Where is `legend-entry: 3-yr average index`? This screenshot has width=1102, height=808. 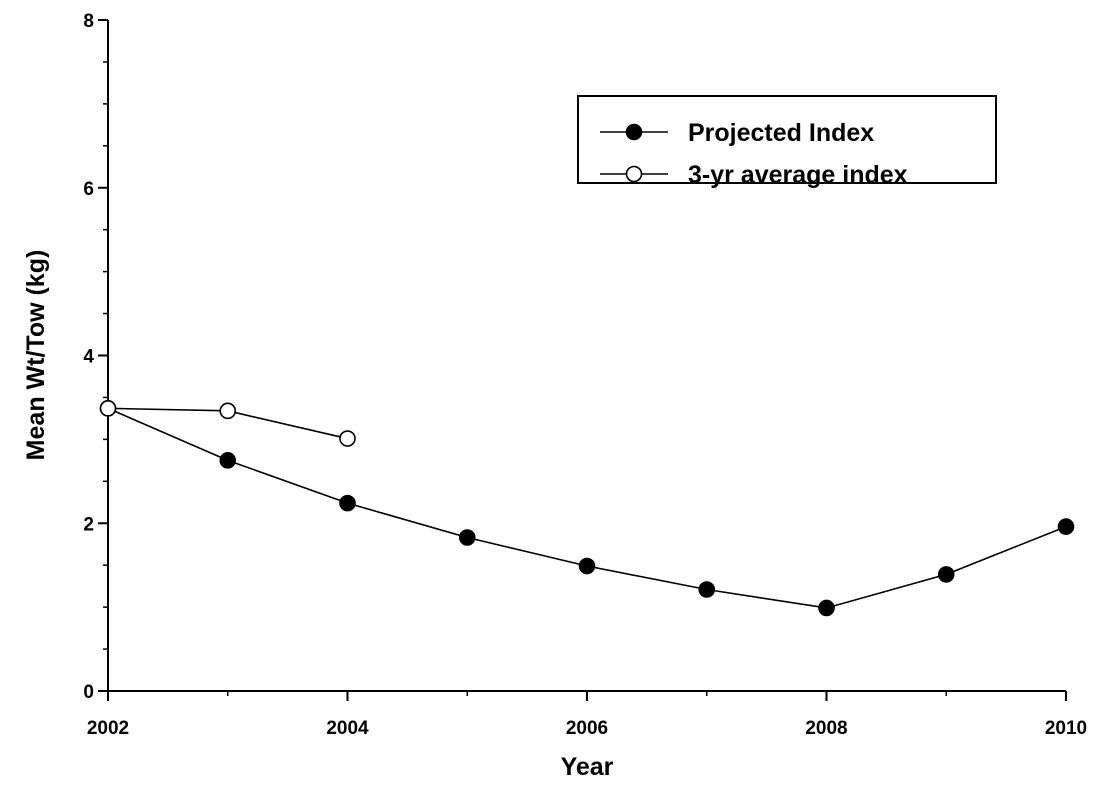 legend-entry: 3-yr average index is located at coordinates (754, 175).